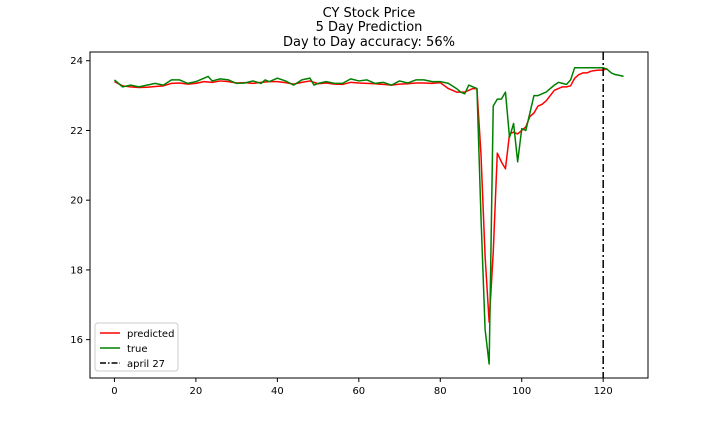  I want to click on legend: predicted true april 27, so click(136, 347).